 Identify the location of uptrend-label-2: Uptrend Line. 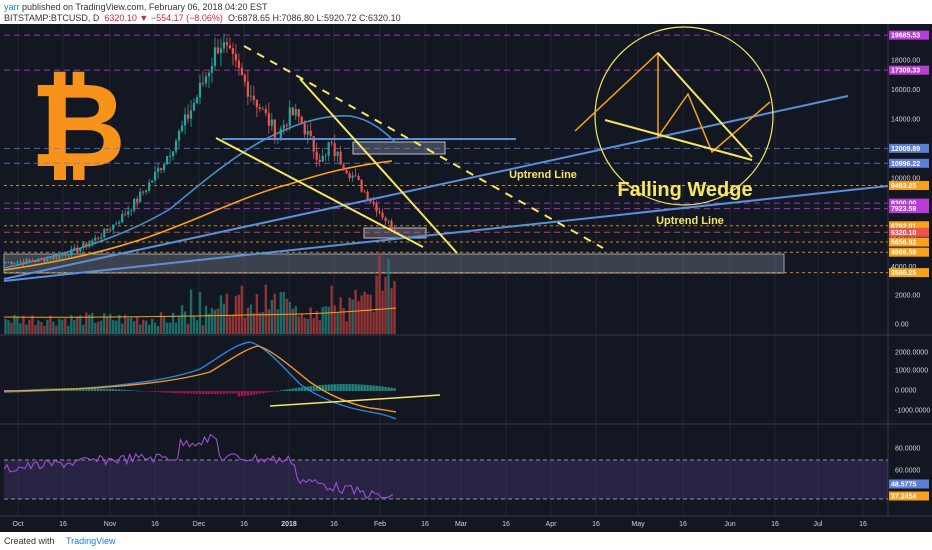
(690, 221).